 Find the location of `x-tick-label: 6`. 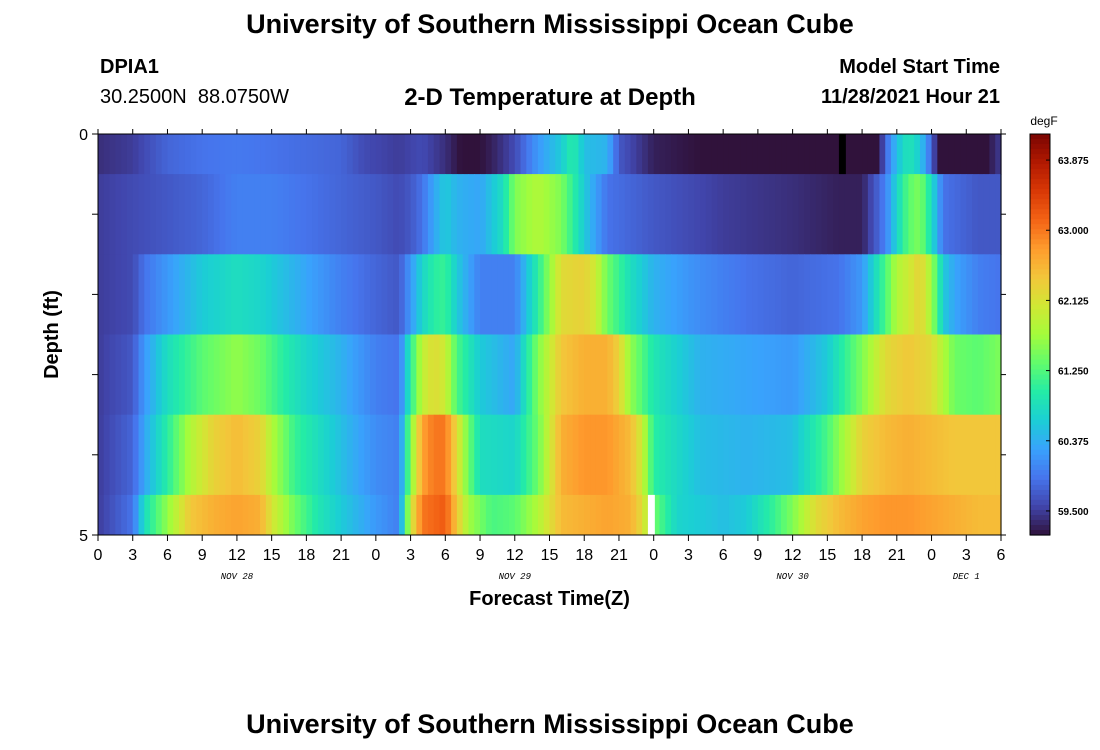

x-tick-label: 6 is located at coordinates (445, 555).